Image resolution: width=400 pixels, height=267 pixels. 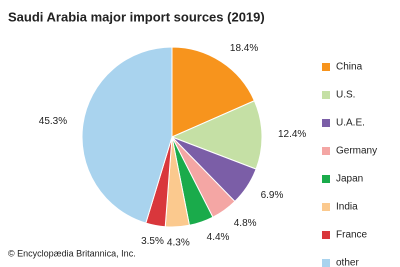 I want to click on value-label: 18.4%, so click(x=244, y=48).